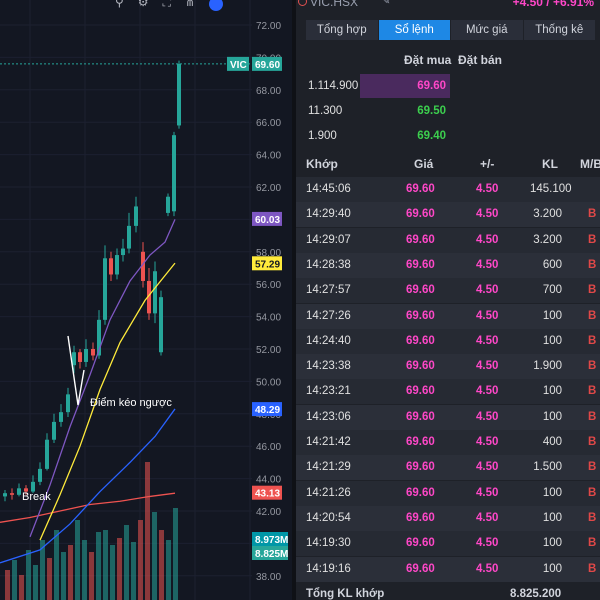 The width and height of the screenshot is (600, 600). Describe the element at coordinates (448, 417) in the screenshot. I see `match-row: 14:23:06 69.60 4.50 100 B` at that location.